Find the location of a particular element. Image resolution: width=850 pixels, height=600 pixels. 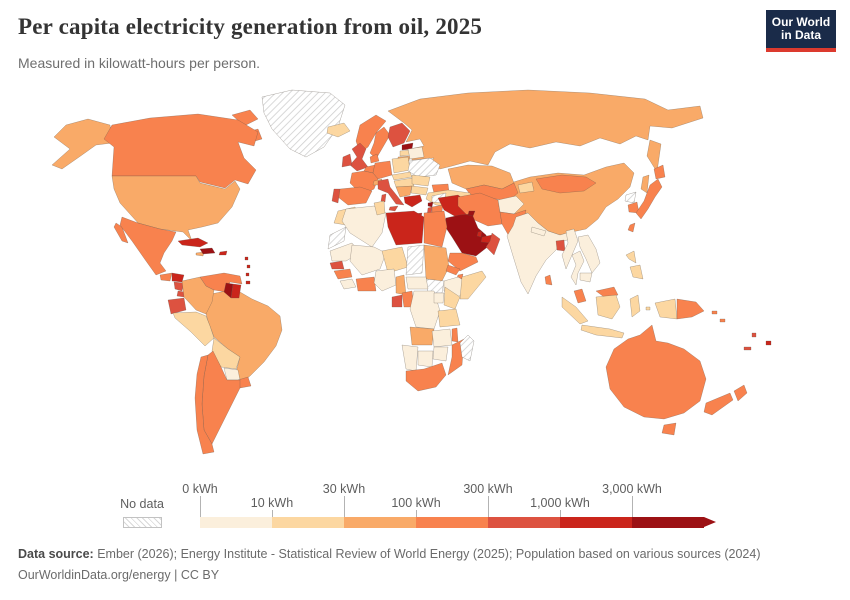

country-chile is located at coordinates (204, 404).